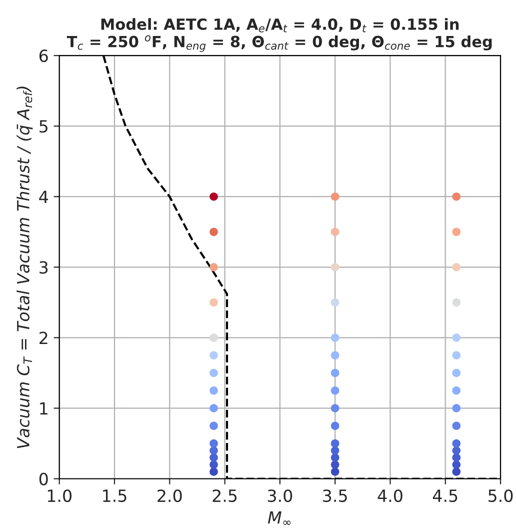 The height and width of the screenshot is (529, 516). I want to click on x-axis-title: M$_{∞}$, so click(279, 518).